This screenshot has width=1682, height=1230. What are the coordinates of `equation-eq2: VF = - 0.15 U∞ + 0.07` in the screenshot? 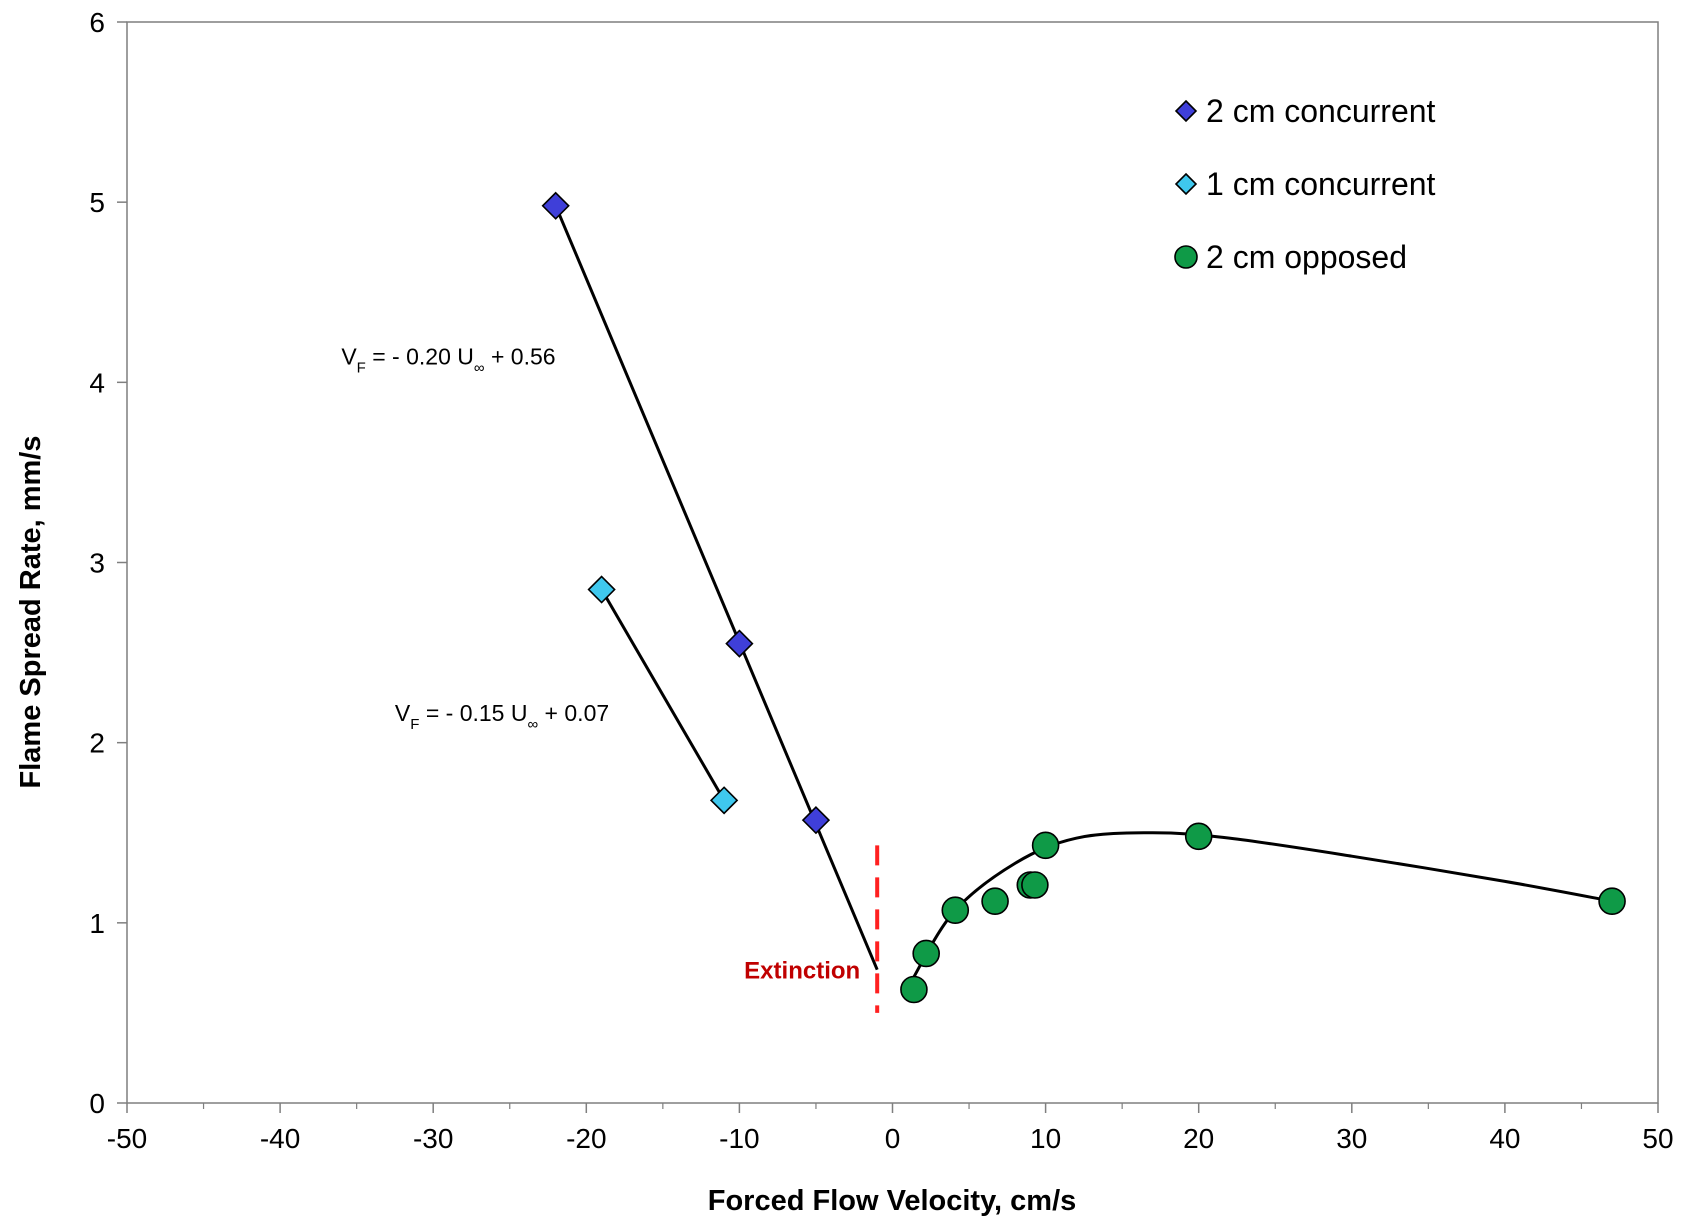 It's located at (502, 716).